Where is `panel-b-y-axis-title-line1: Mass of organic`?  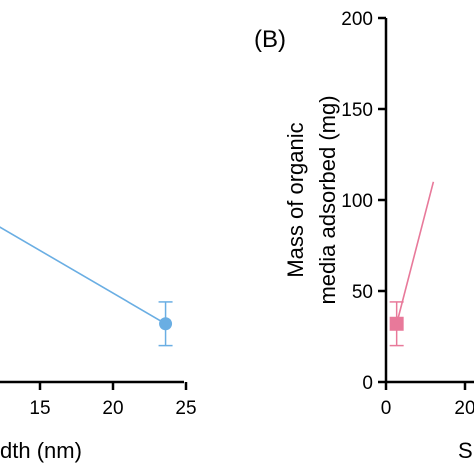
panel-b-y-axis-title-line1: Mass of organic is located at coordinates (295, 199).